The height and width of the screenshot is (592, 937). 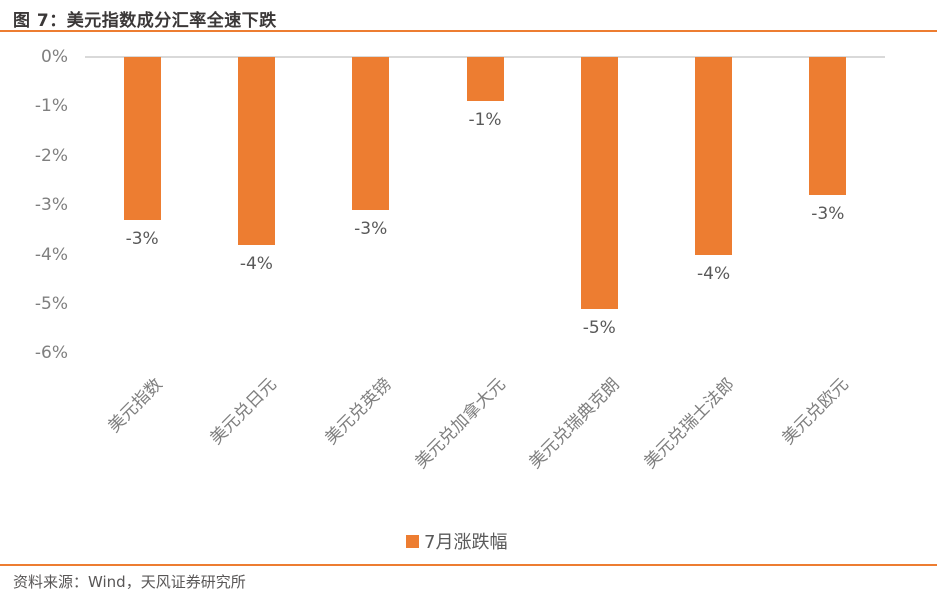 I want to click on bar-value-label: -5%, so click(x=599, y=327).